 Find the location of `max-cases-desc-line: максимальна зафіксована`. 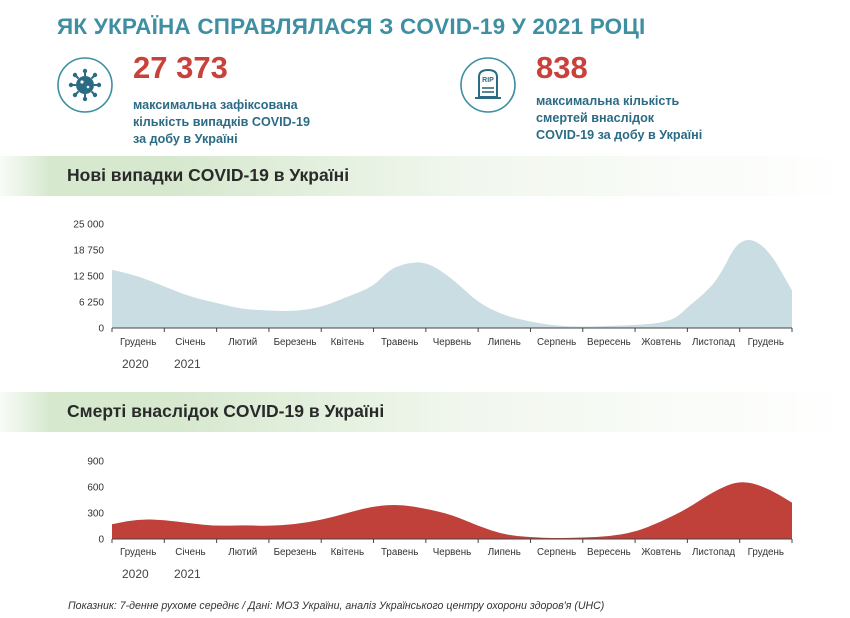

max-cases-desc-line: максимальна зафіксована is located at coordinates (215, 105).